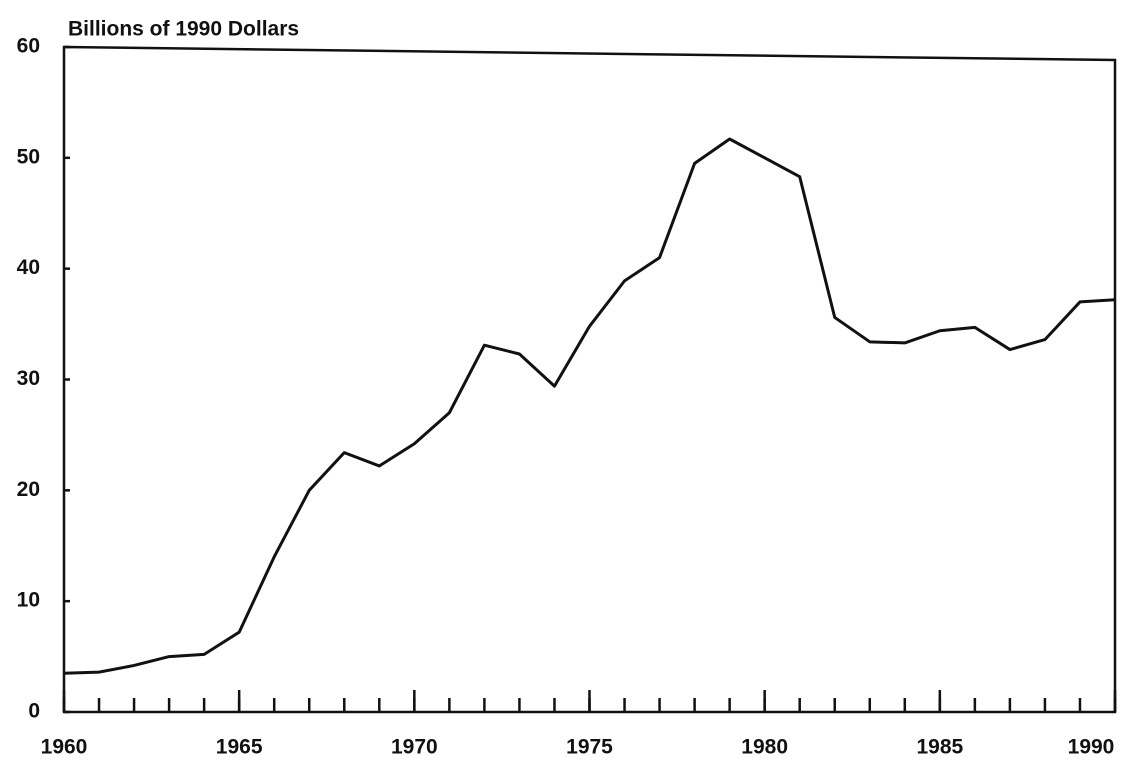  What do you see at coordinates (764, 747) in the screenshot?
I see `x-tick-label: 1980` at bounding box center [764, 747].